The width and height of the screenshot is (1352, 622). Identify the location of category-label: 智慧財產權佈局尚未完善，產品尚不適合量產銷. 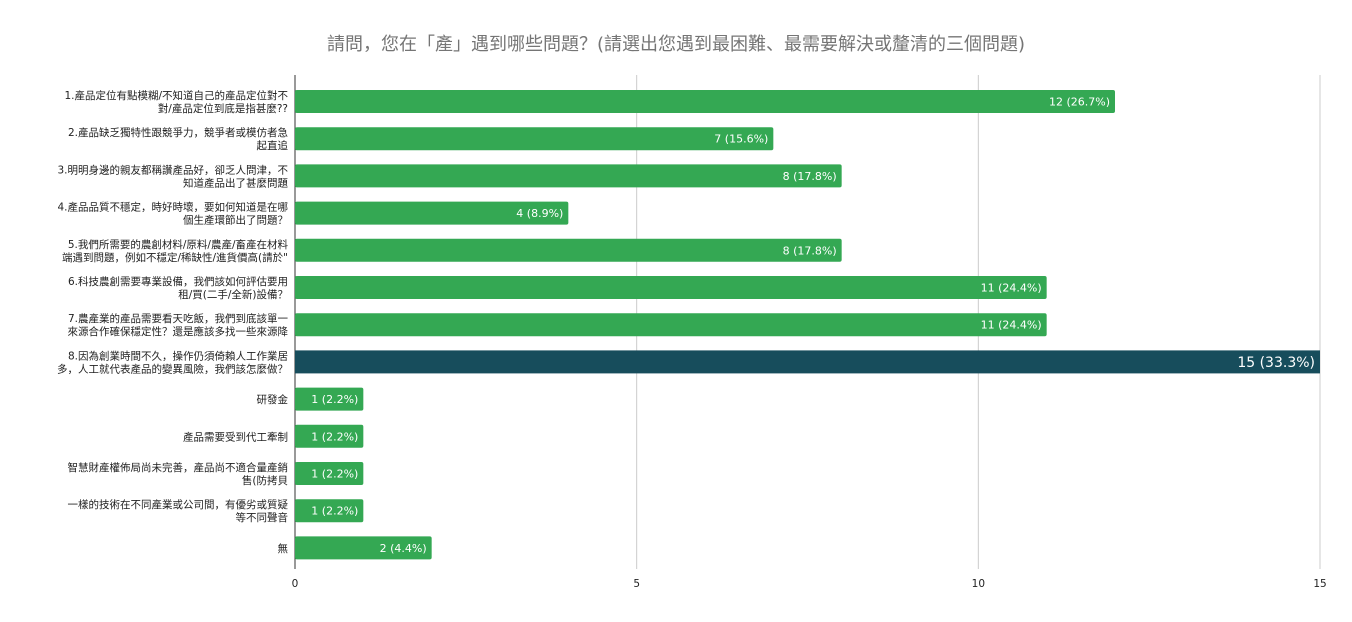
(178, 467).